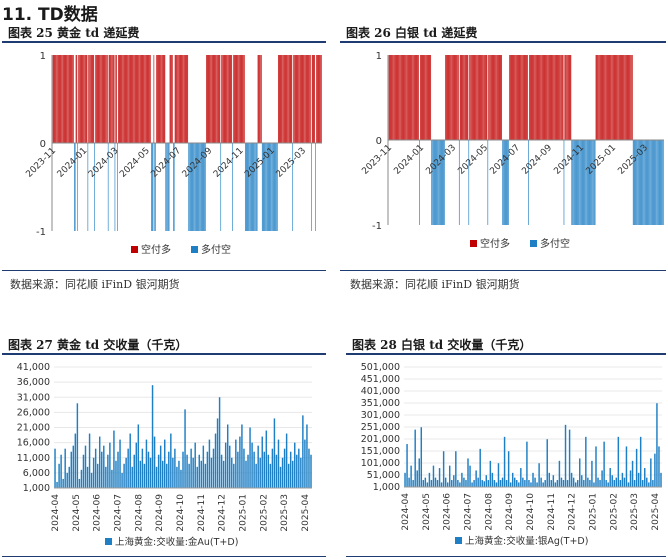 This screenshot has width=668, height=560. Describe the element at coordinates (435, 284) in the screenshot. I see `figure-26-source: 数据来源：同花顺 iFinD 银河期货` at that location.